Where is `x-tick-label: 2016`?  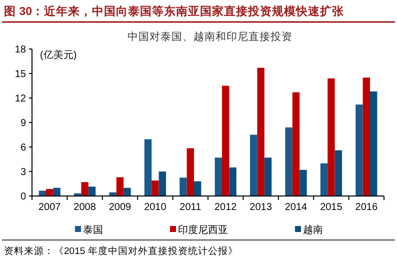
x-tick-label: 2016 is located at coordinates (366, 207).